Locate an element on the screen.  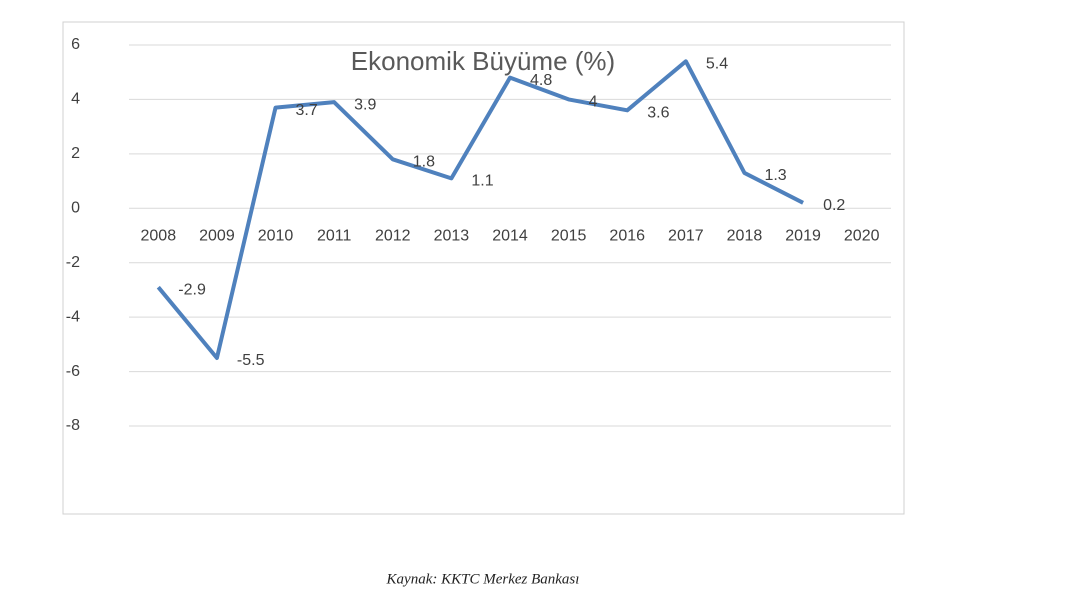
data-label: 5.4 is located at coordinates (717, 64).